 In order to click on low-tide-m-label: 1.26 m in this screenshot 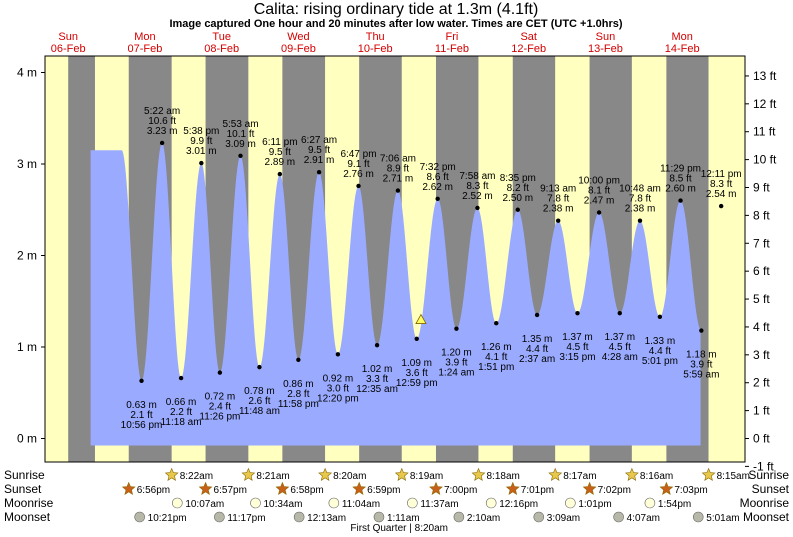, I will do `click(496, 347)`.